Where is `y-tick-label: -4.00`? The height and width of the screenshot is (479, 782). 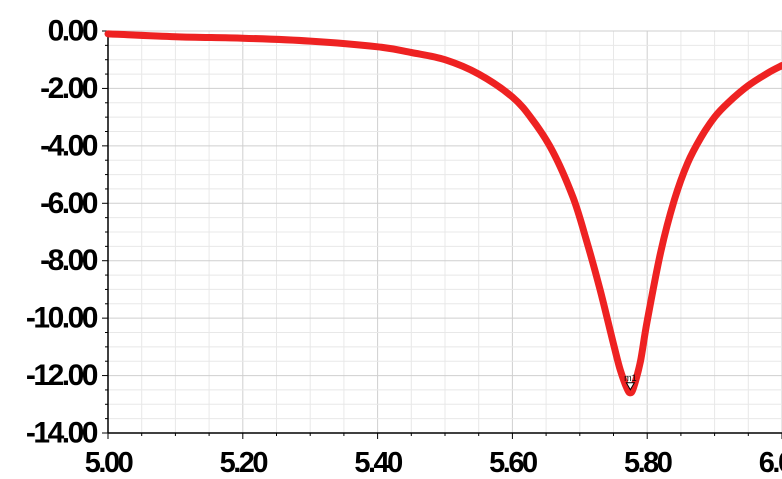
y-tick-label: -4.00 is located at coordinates (69, 145).